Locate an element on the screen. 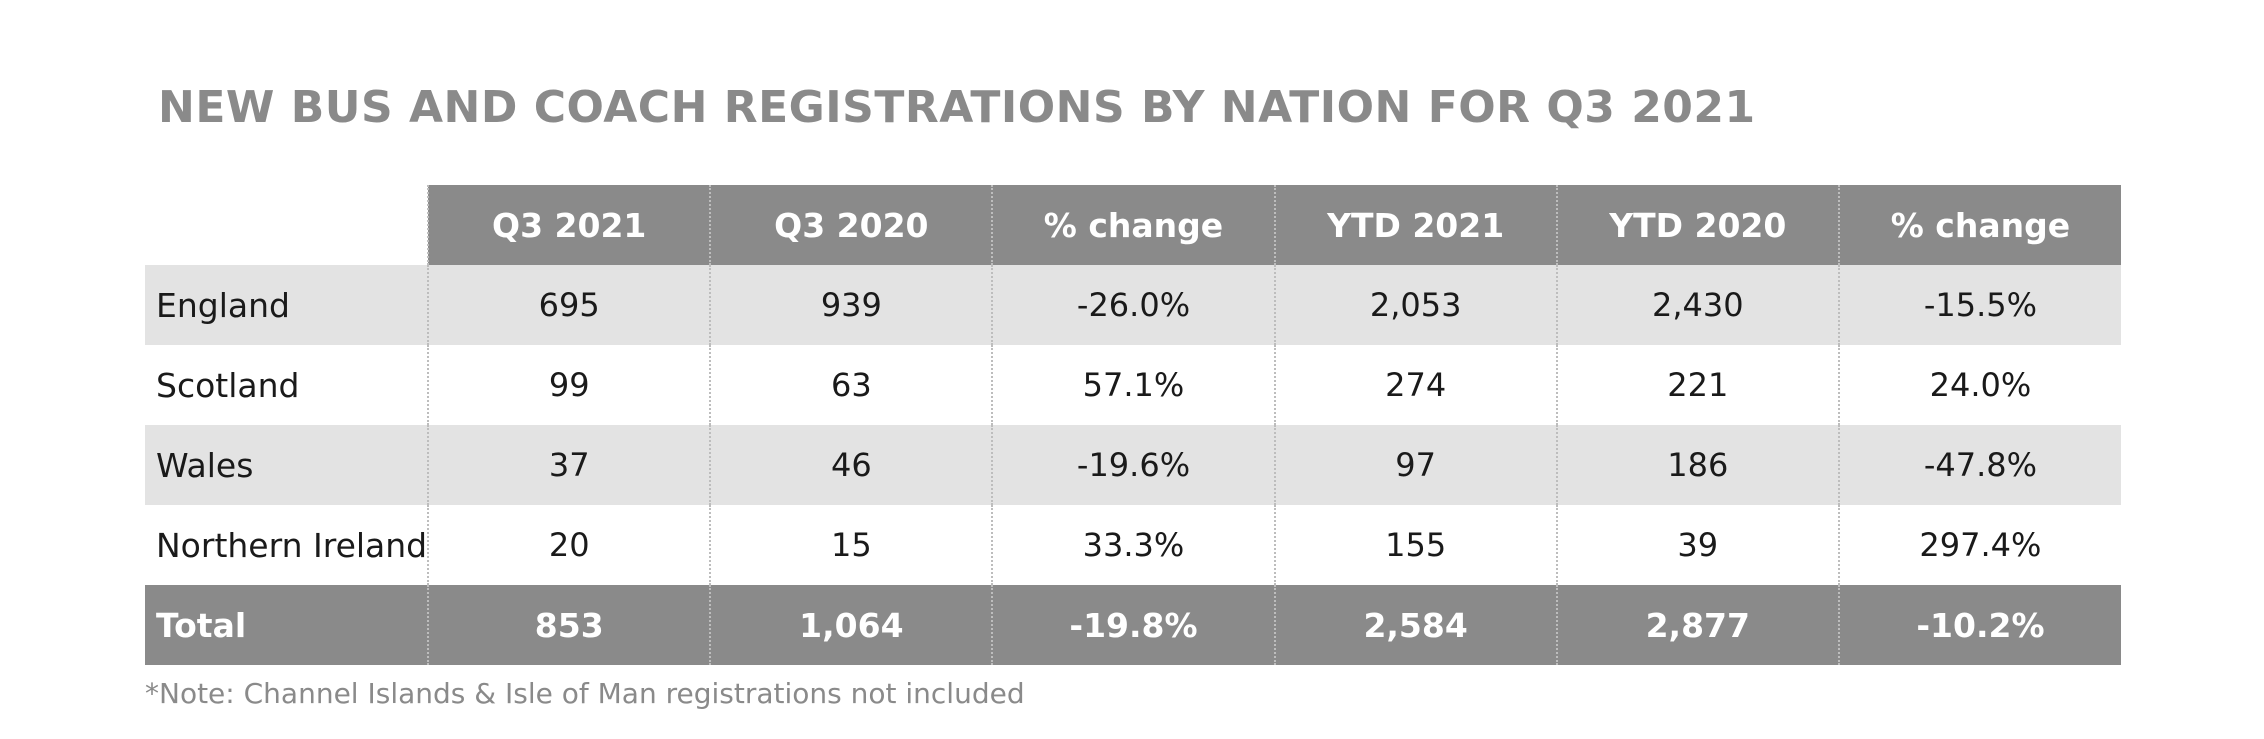 This screenshot has height=739, width=2264. column-header: Q3 2021 is located at coordinates (569, 225).